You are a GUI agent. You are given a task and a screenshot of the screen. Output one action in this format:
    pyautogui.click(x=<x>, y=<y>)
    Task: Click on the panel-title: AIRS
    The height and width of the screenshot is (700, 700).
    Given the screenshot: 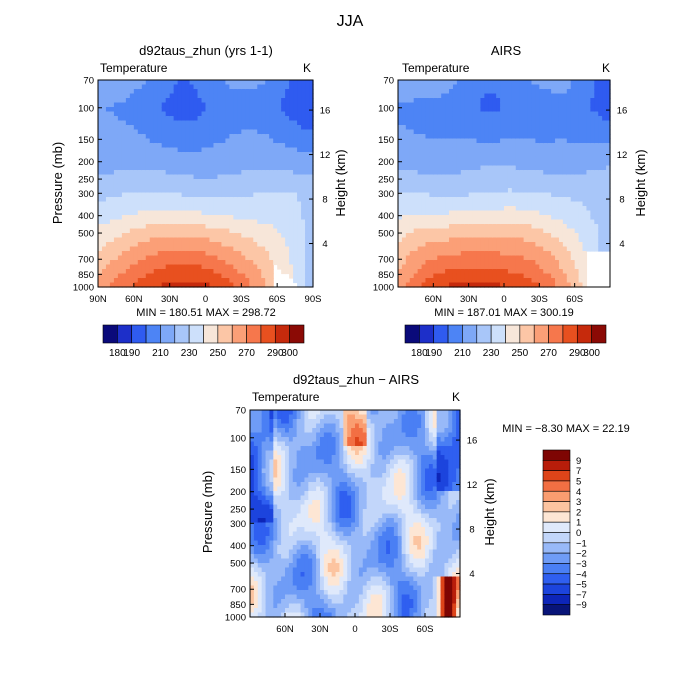 What is the action you would take?
    pyautogui.click(x=506, y=50)
    